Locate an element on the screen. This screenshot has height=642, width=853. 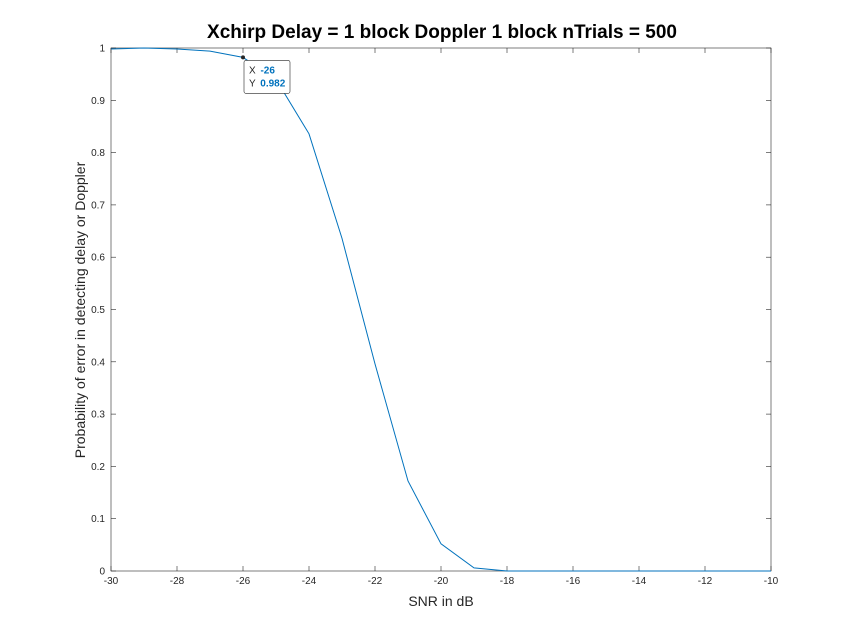
datatip-y-label: Y is located at coordinates (252, 83).